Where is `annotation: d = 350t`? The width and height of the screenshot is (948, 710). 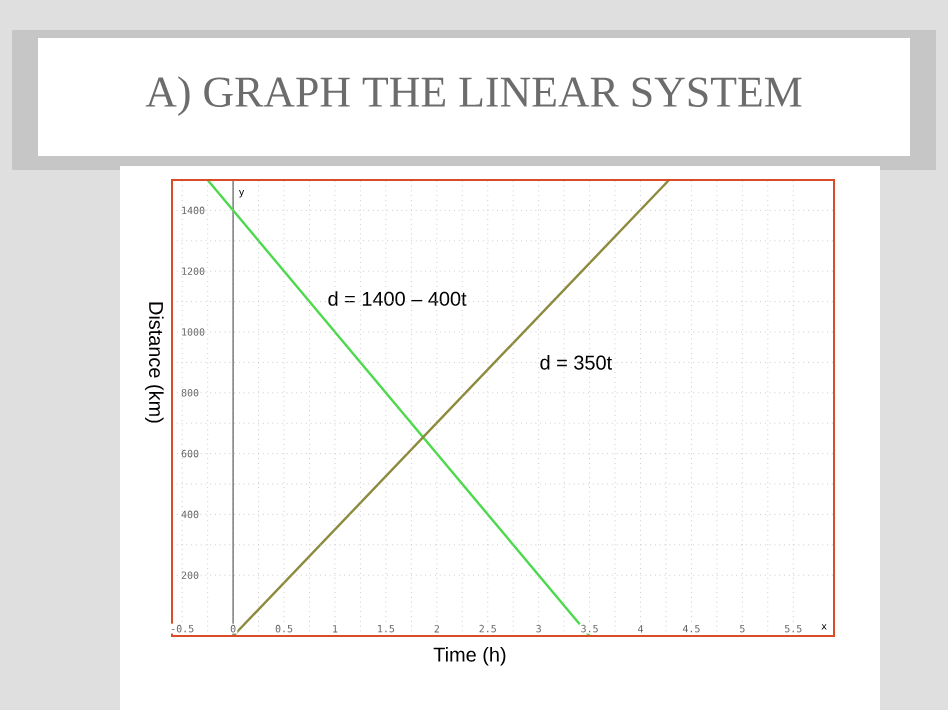
annotation: d = 350t is located at coordinates (576, 362).